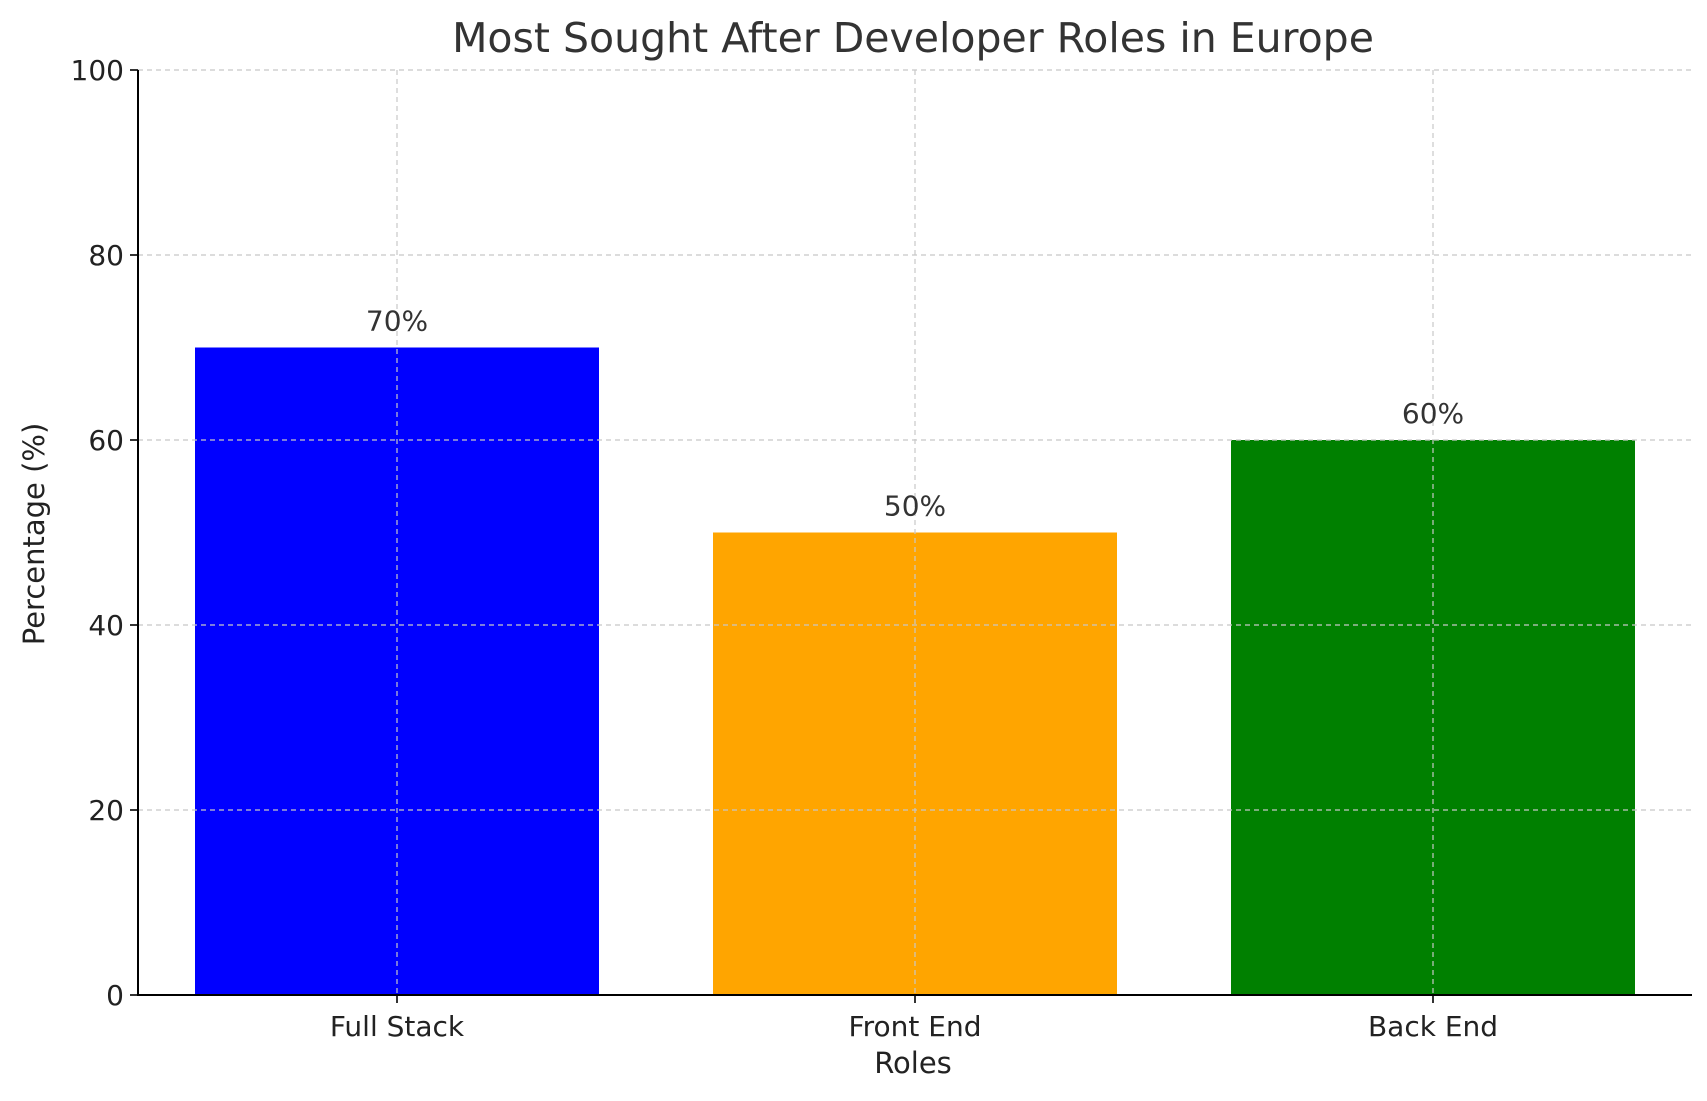 The width and height of the screenshot is (1707, 1101). I want to click on bar-value-label: 50%, so click(915, 506).